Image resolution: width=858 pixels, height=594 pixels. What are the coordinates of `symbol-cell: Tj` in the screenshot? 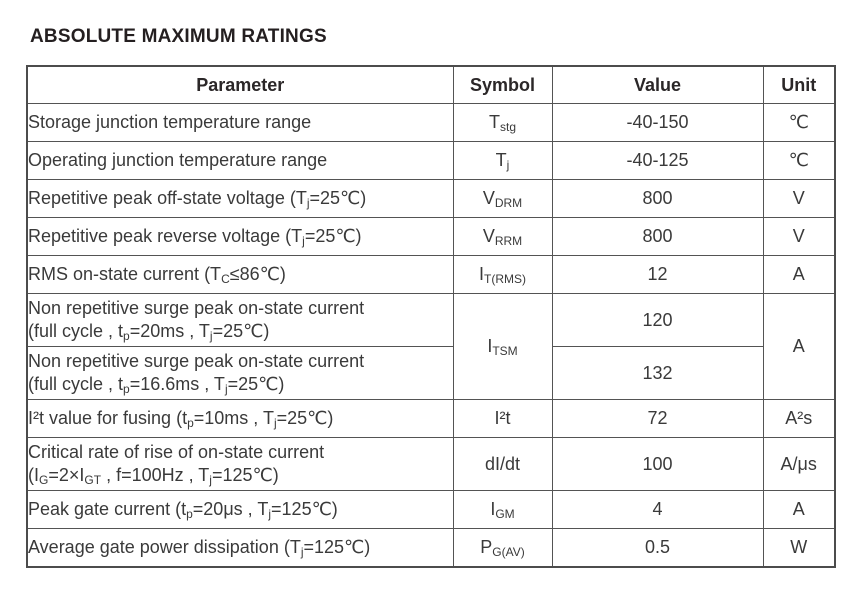 It's located at (502, 160).